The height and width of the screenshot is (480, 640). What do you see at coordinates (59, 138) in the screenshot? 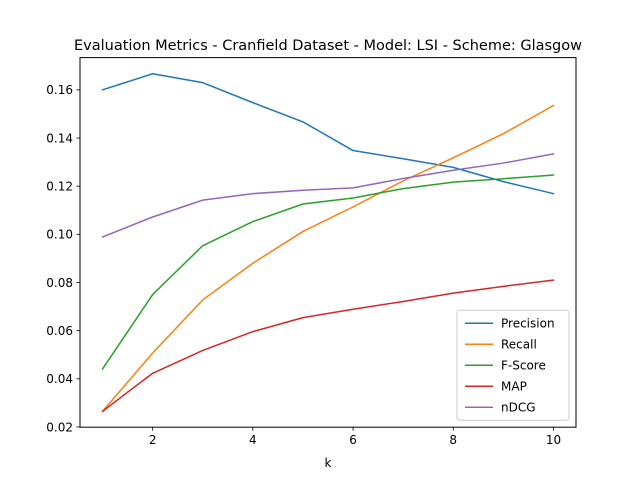
I see `y-tick-label: 0.14` at bounding box center [59, 138].